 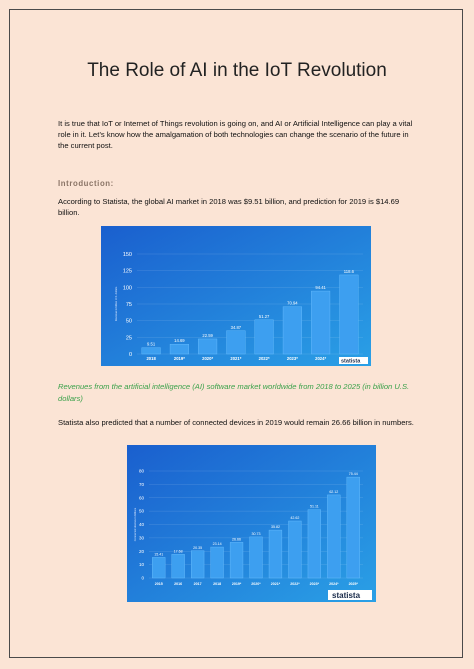 I want to click on value-label: 75.44, so click(x=353, y=474).